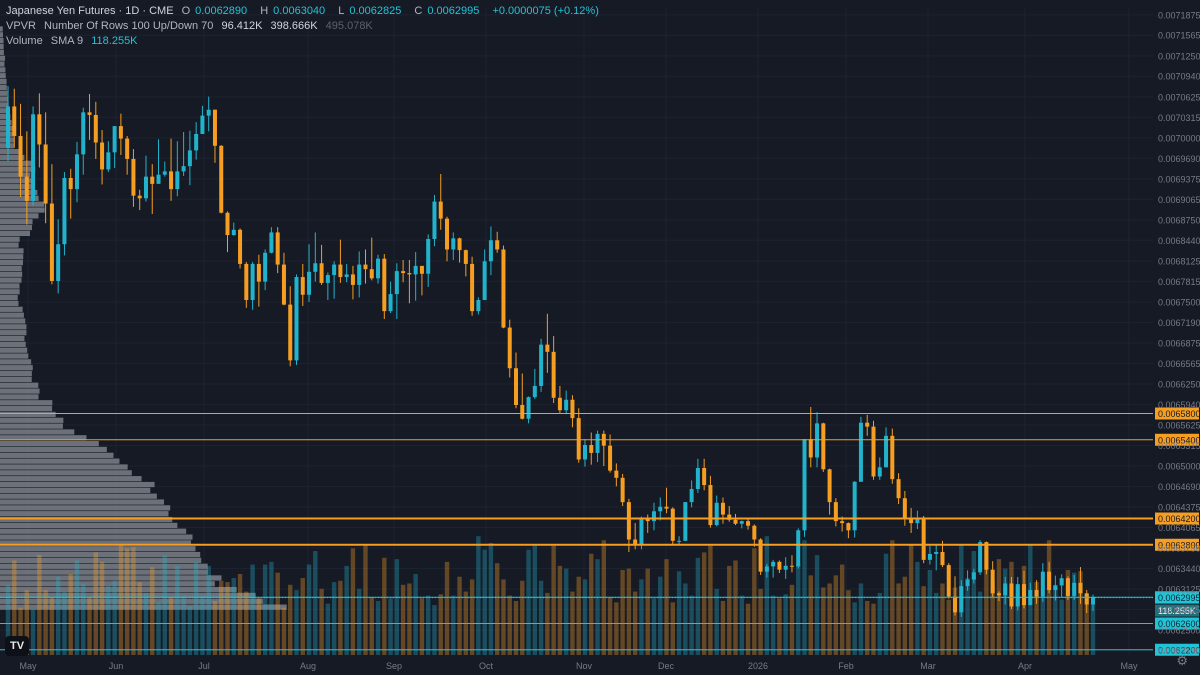  I want to click on volume-params: SMA 9, so click(67, 41).